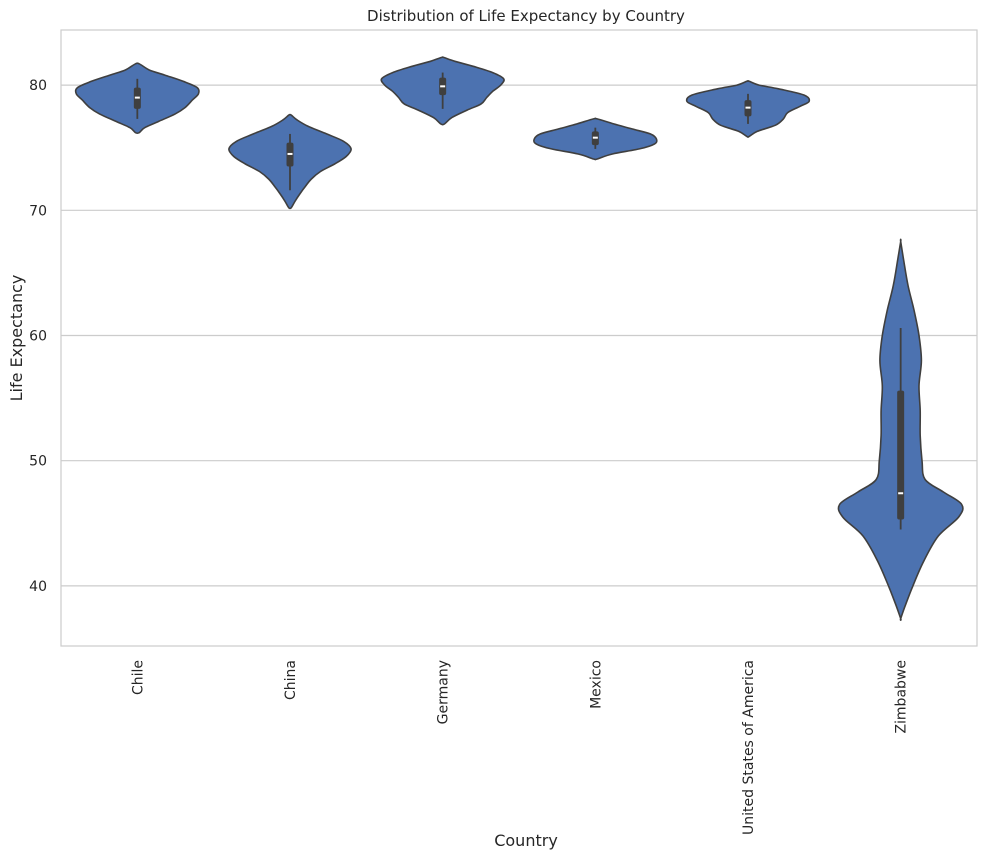 This screenshot has width=1000, height=858. Describe the element at coordinates (749, 747) in the screenshot. I see `x-tick-label: United States of America` at that location.